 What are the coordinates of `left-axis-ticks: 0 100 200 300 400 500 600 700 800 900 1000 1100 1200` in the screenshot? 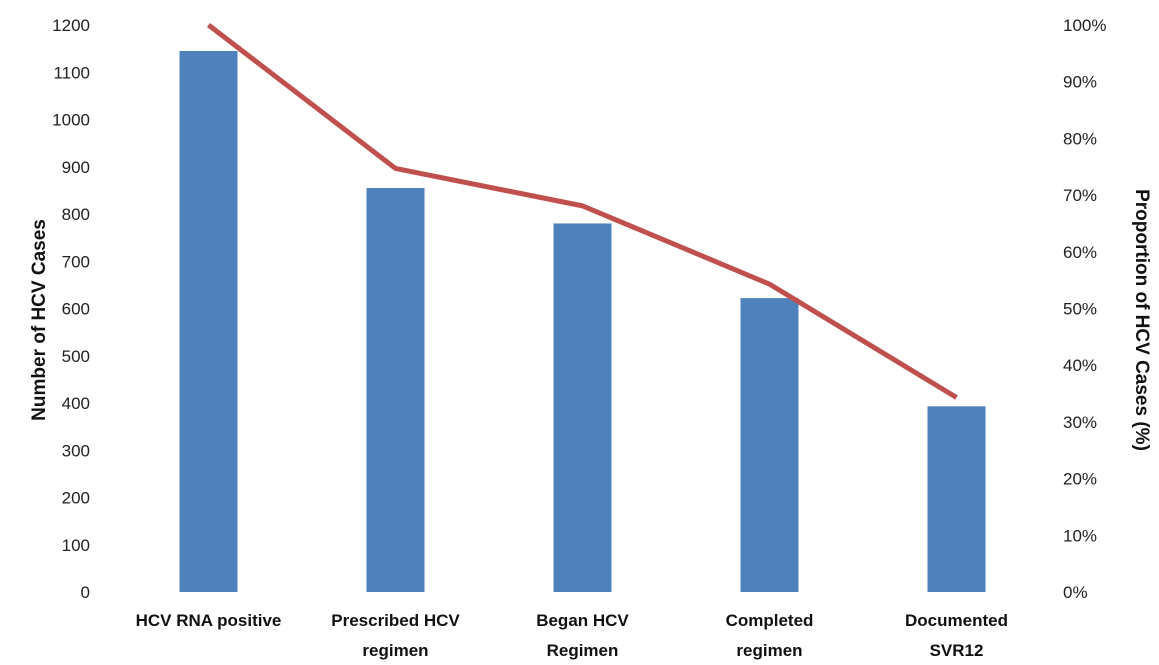 It's located at (71, 309).